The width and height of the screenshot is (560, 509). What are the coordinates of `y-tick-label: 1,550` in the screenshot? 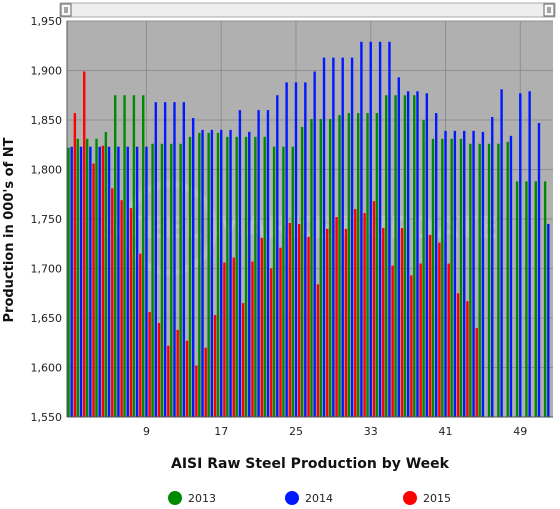 It's located at (47, 417).